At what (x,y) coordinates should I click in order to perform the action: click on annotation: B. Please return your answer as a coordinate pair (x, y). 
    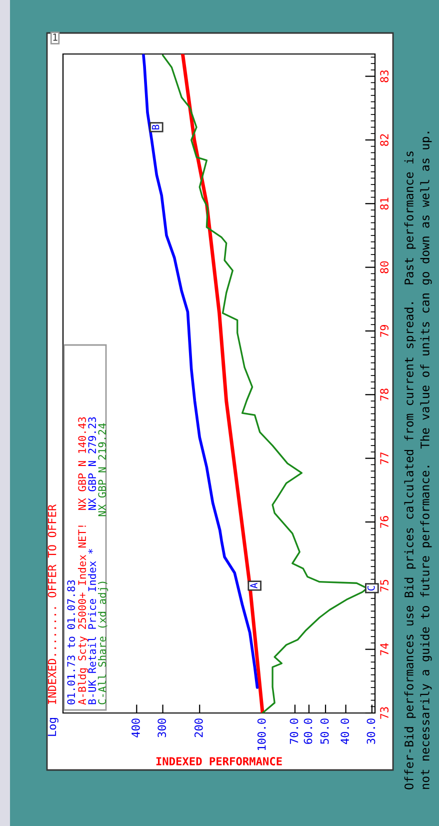
    Looking at the image, I should click on (156, 127).